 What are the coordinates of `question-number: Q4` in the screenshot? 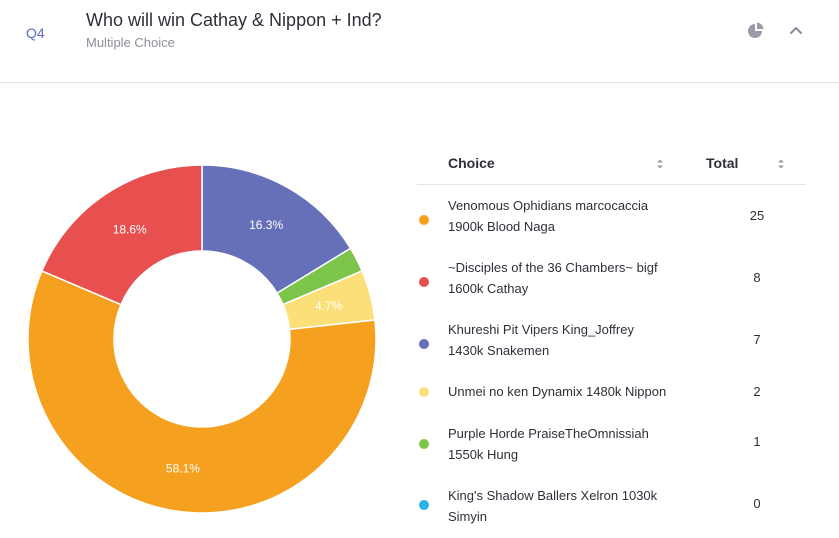 It's located at (35, 33).